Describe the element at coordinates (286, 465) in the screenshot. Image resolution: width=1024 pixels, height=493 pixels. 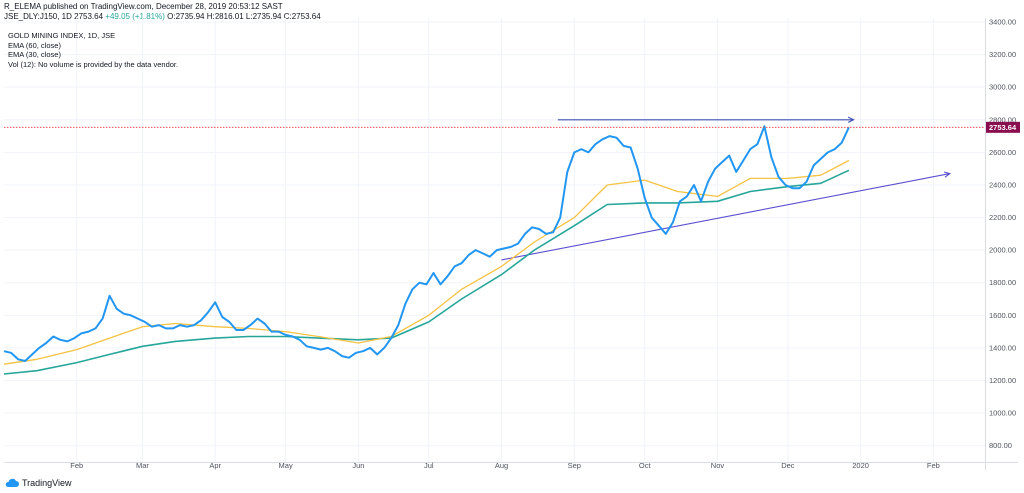
I see `x-tick-label: May` at that location.